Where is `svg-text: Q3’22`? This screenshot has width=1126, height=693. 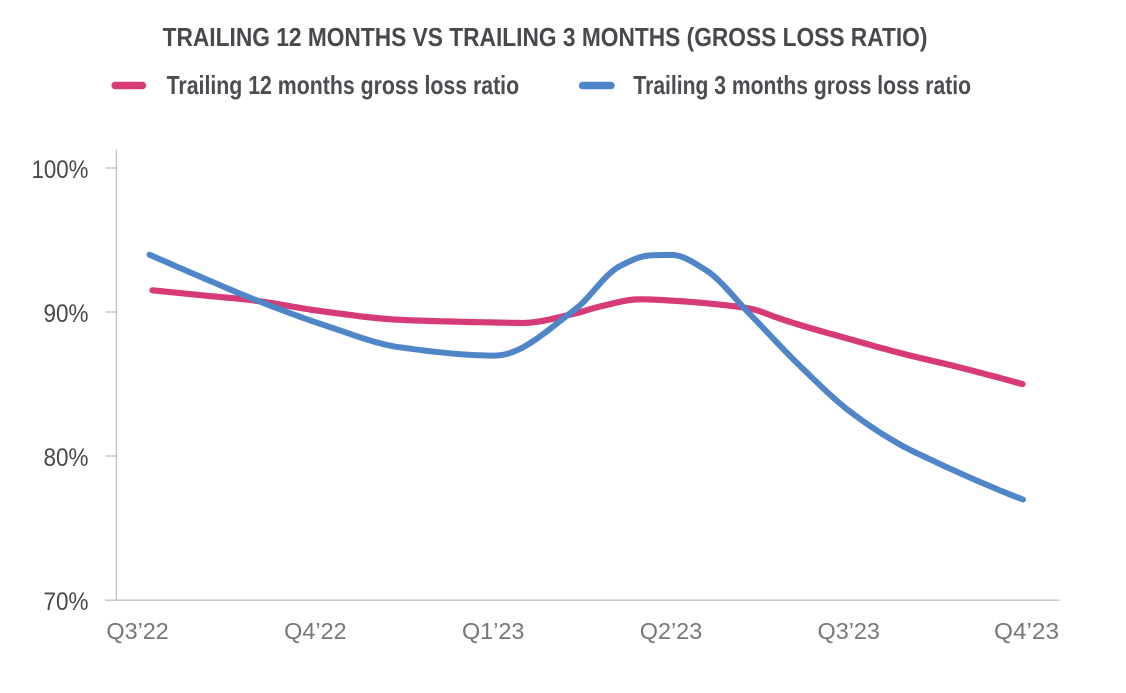 svg-text: Q3’22 is located at coordinates (137, 631).